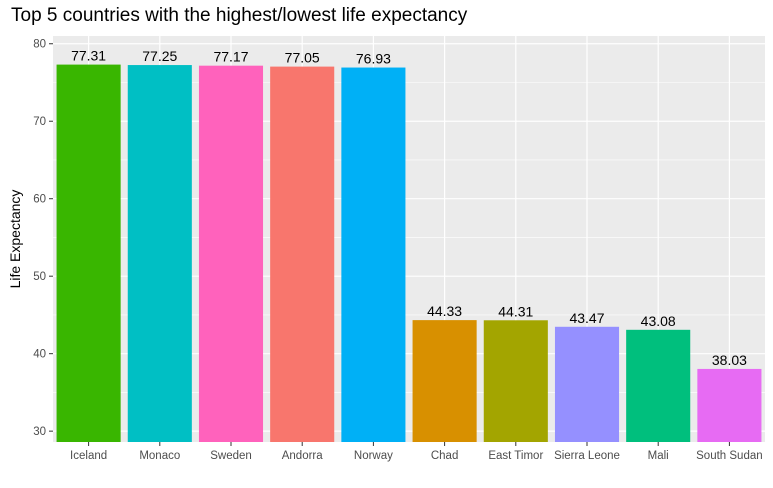 This screenshot has width=773, height=488. What do you see at coordinates (88, 56) in the screenshot?
I see `bar-value-label: 77.31` at bounding box center [88, 56].